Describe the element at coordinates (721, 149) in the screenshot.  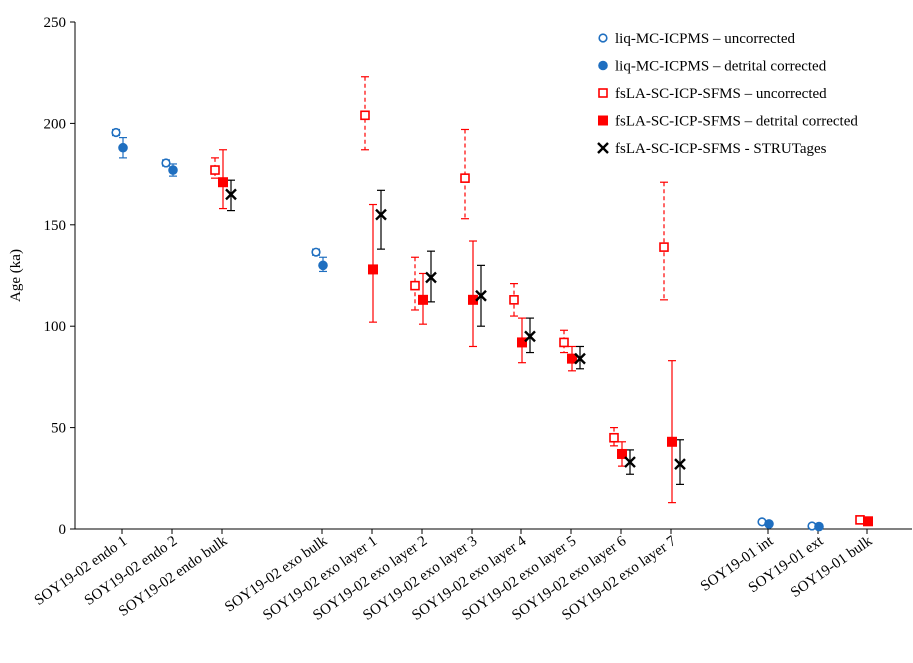
I see `legend-label: fsLA-SC-ICP-SFMS - STRUTages` at that location.